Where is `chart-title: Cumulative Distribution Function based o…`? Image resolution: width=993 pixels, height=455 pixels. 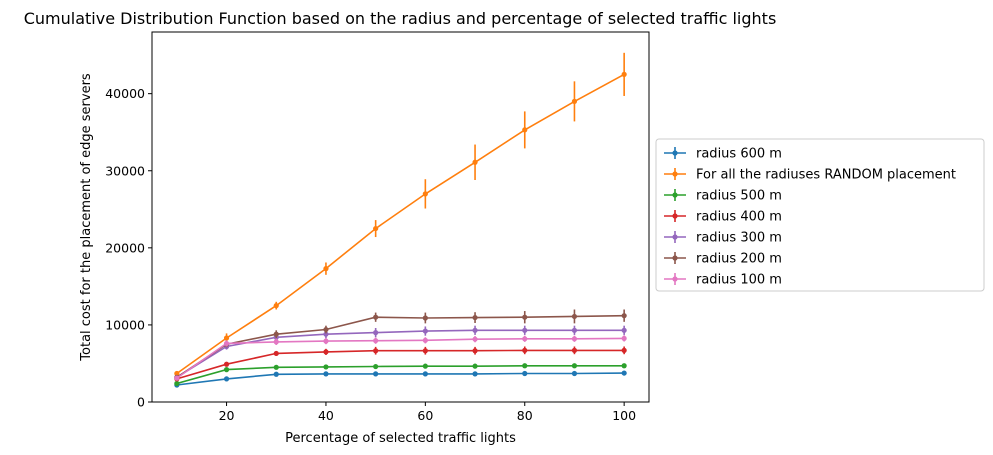 chart-title: Cumulative Distribution Function based o… is located at coordinates (400, 18).